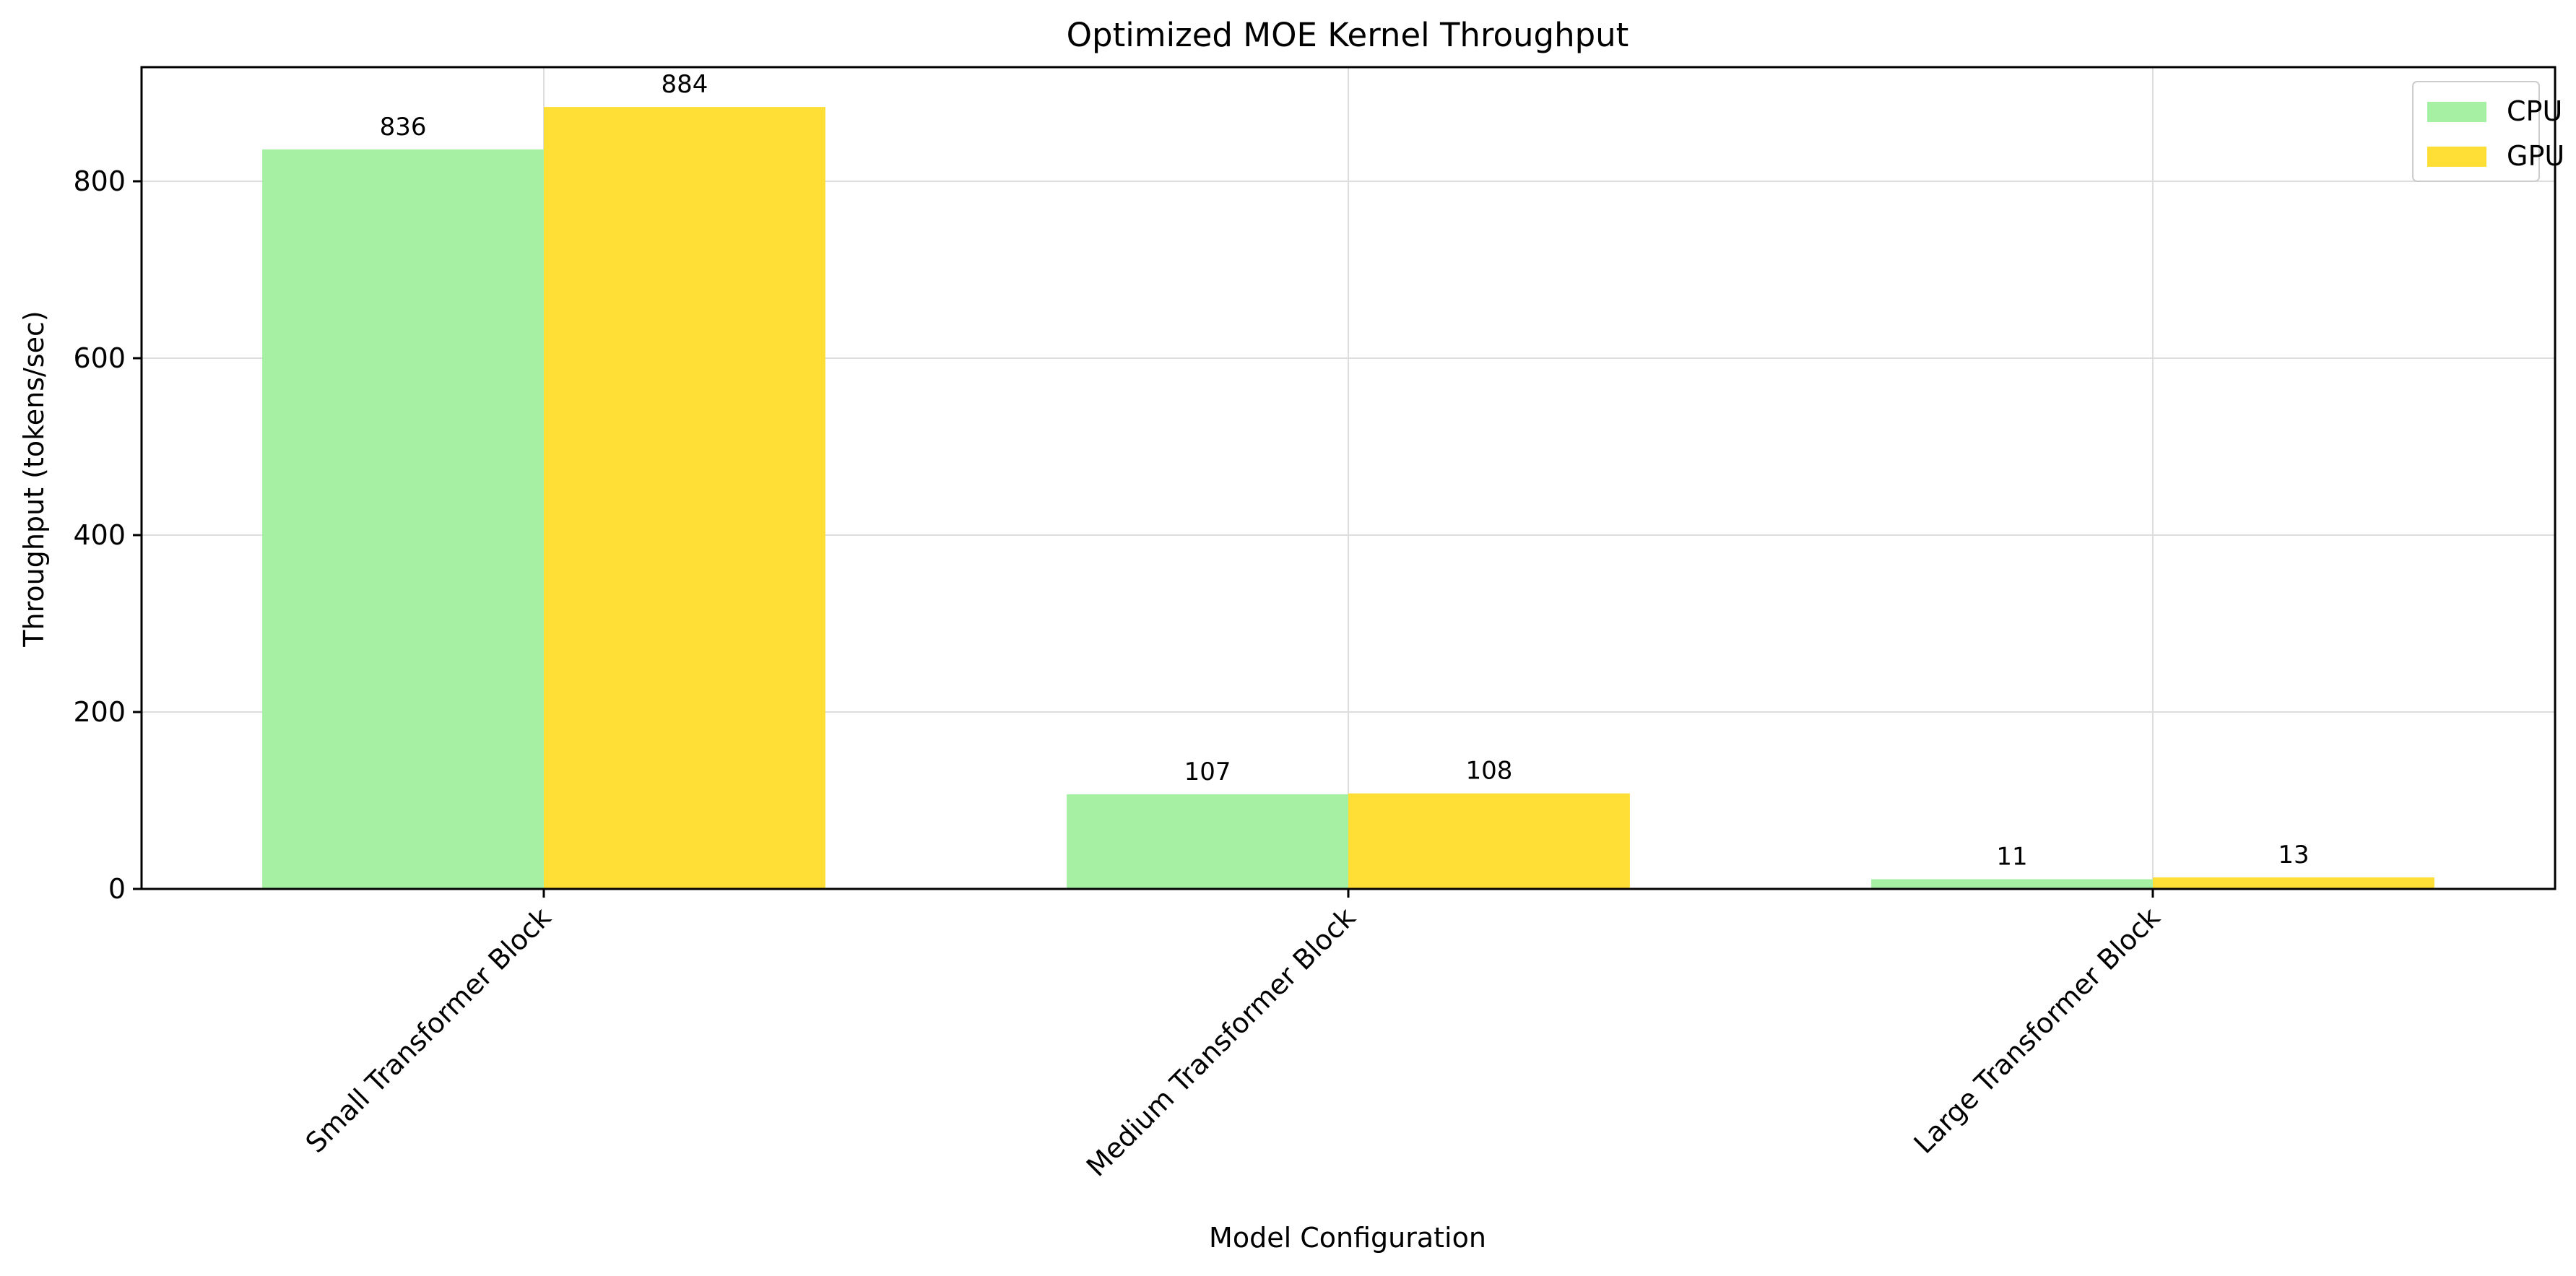 Image resolution: width=2576 pixels, height=1276 pixels. What do you see at coordinates (2293, 855) in the screenshot?
I see `bar-value-label: 13` at bounding box center [2293, 855].